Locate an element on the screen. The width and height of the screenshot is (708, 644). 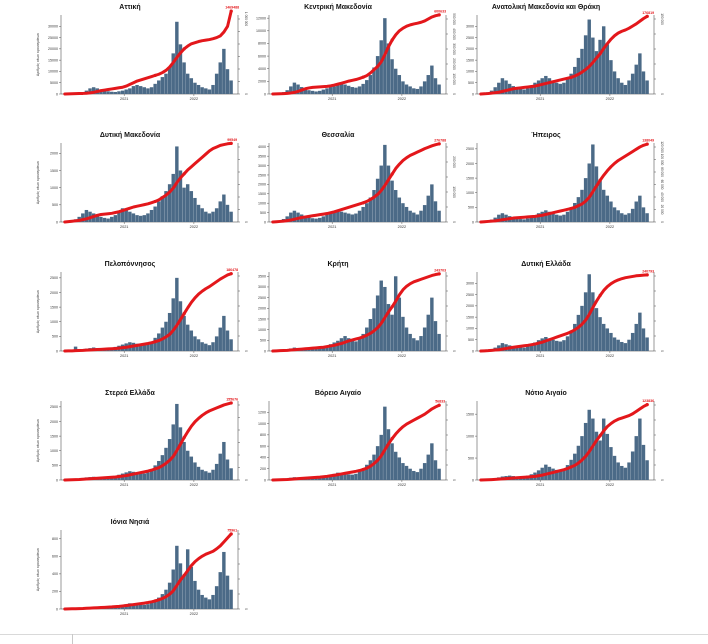
milestone-label: 243703 is located at coordinates (440, 270).